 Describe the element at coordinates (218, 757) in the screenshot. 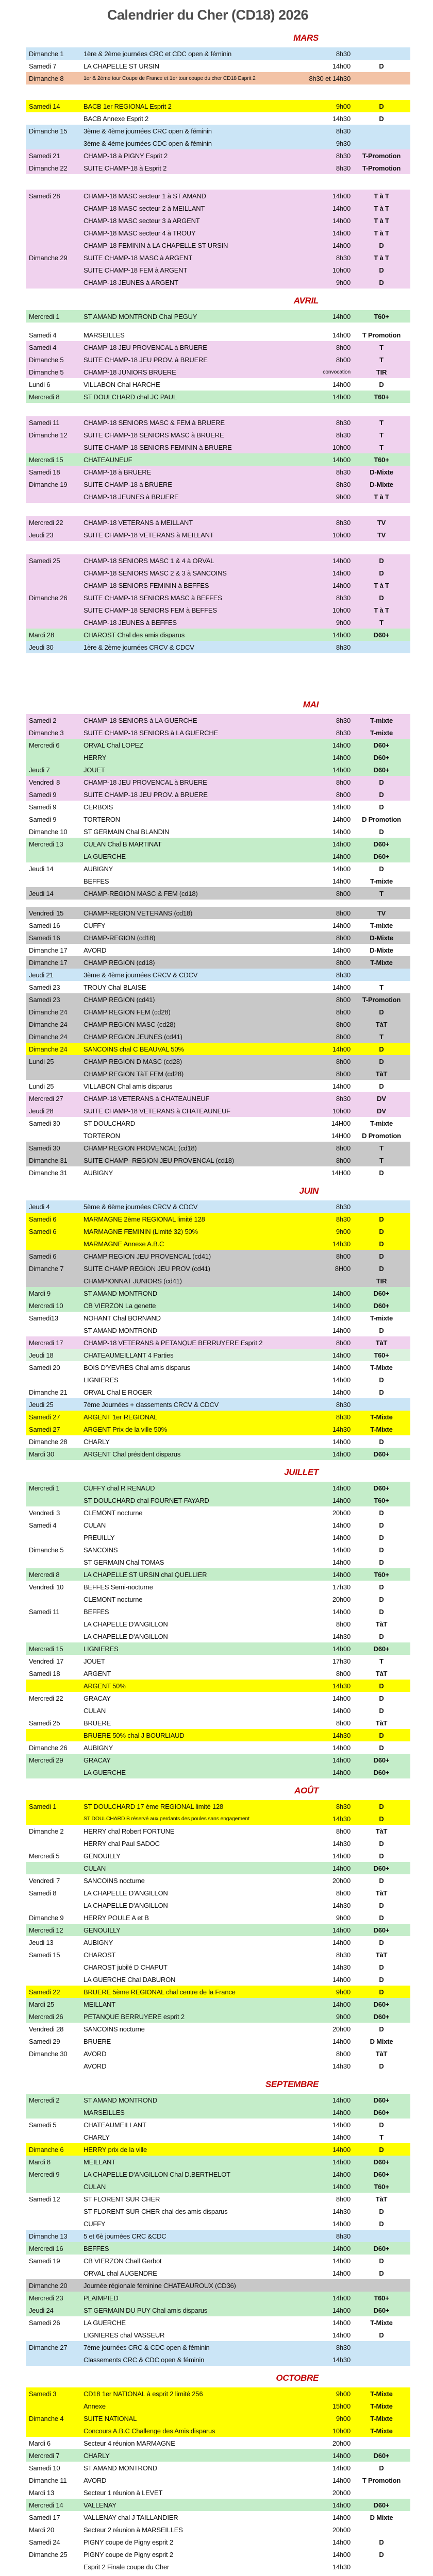

I see `calendar-row: HERRY 14h00 D60+` at that location.